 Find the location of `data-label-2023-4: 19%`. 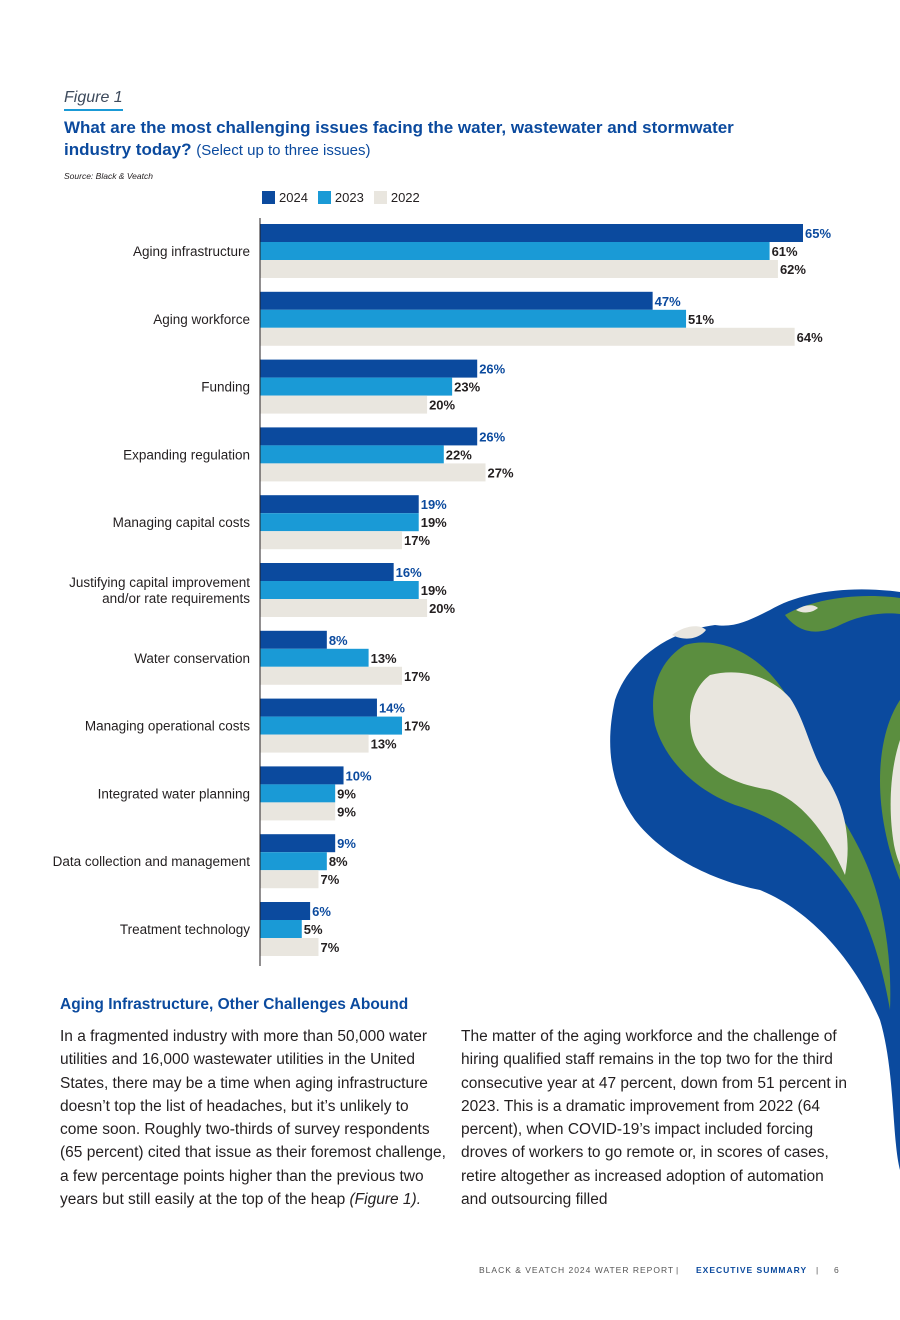

data-label-2023-4: 19% is located at coordinates (434, 522).